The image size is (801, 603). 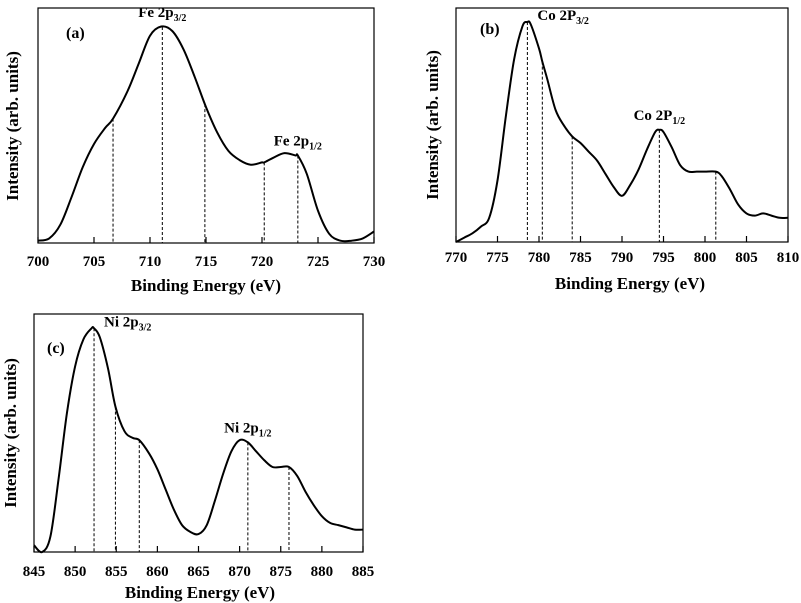 I want to click on panel-b-label: (b), so click(x=490, y=29).